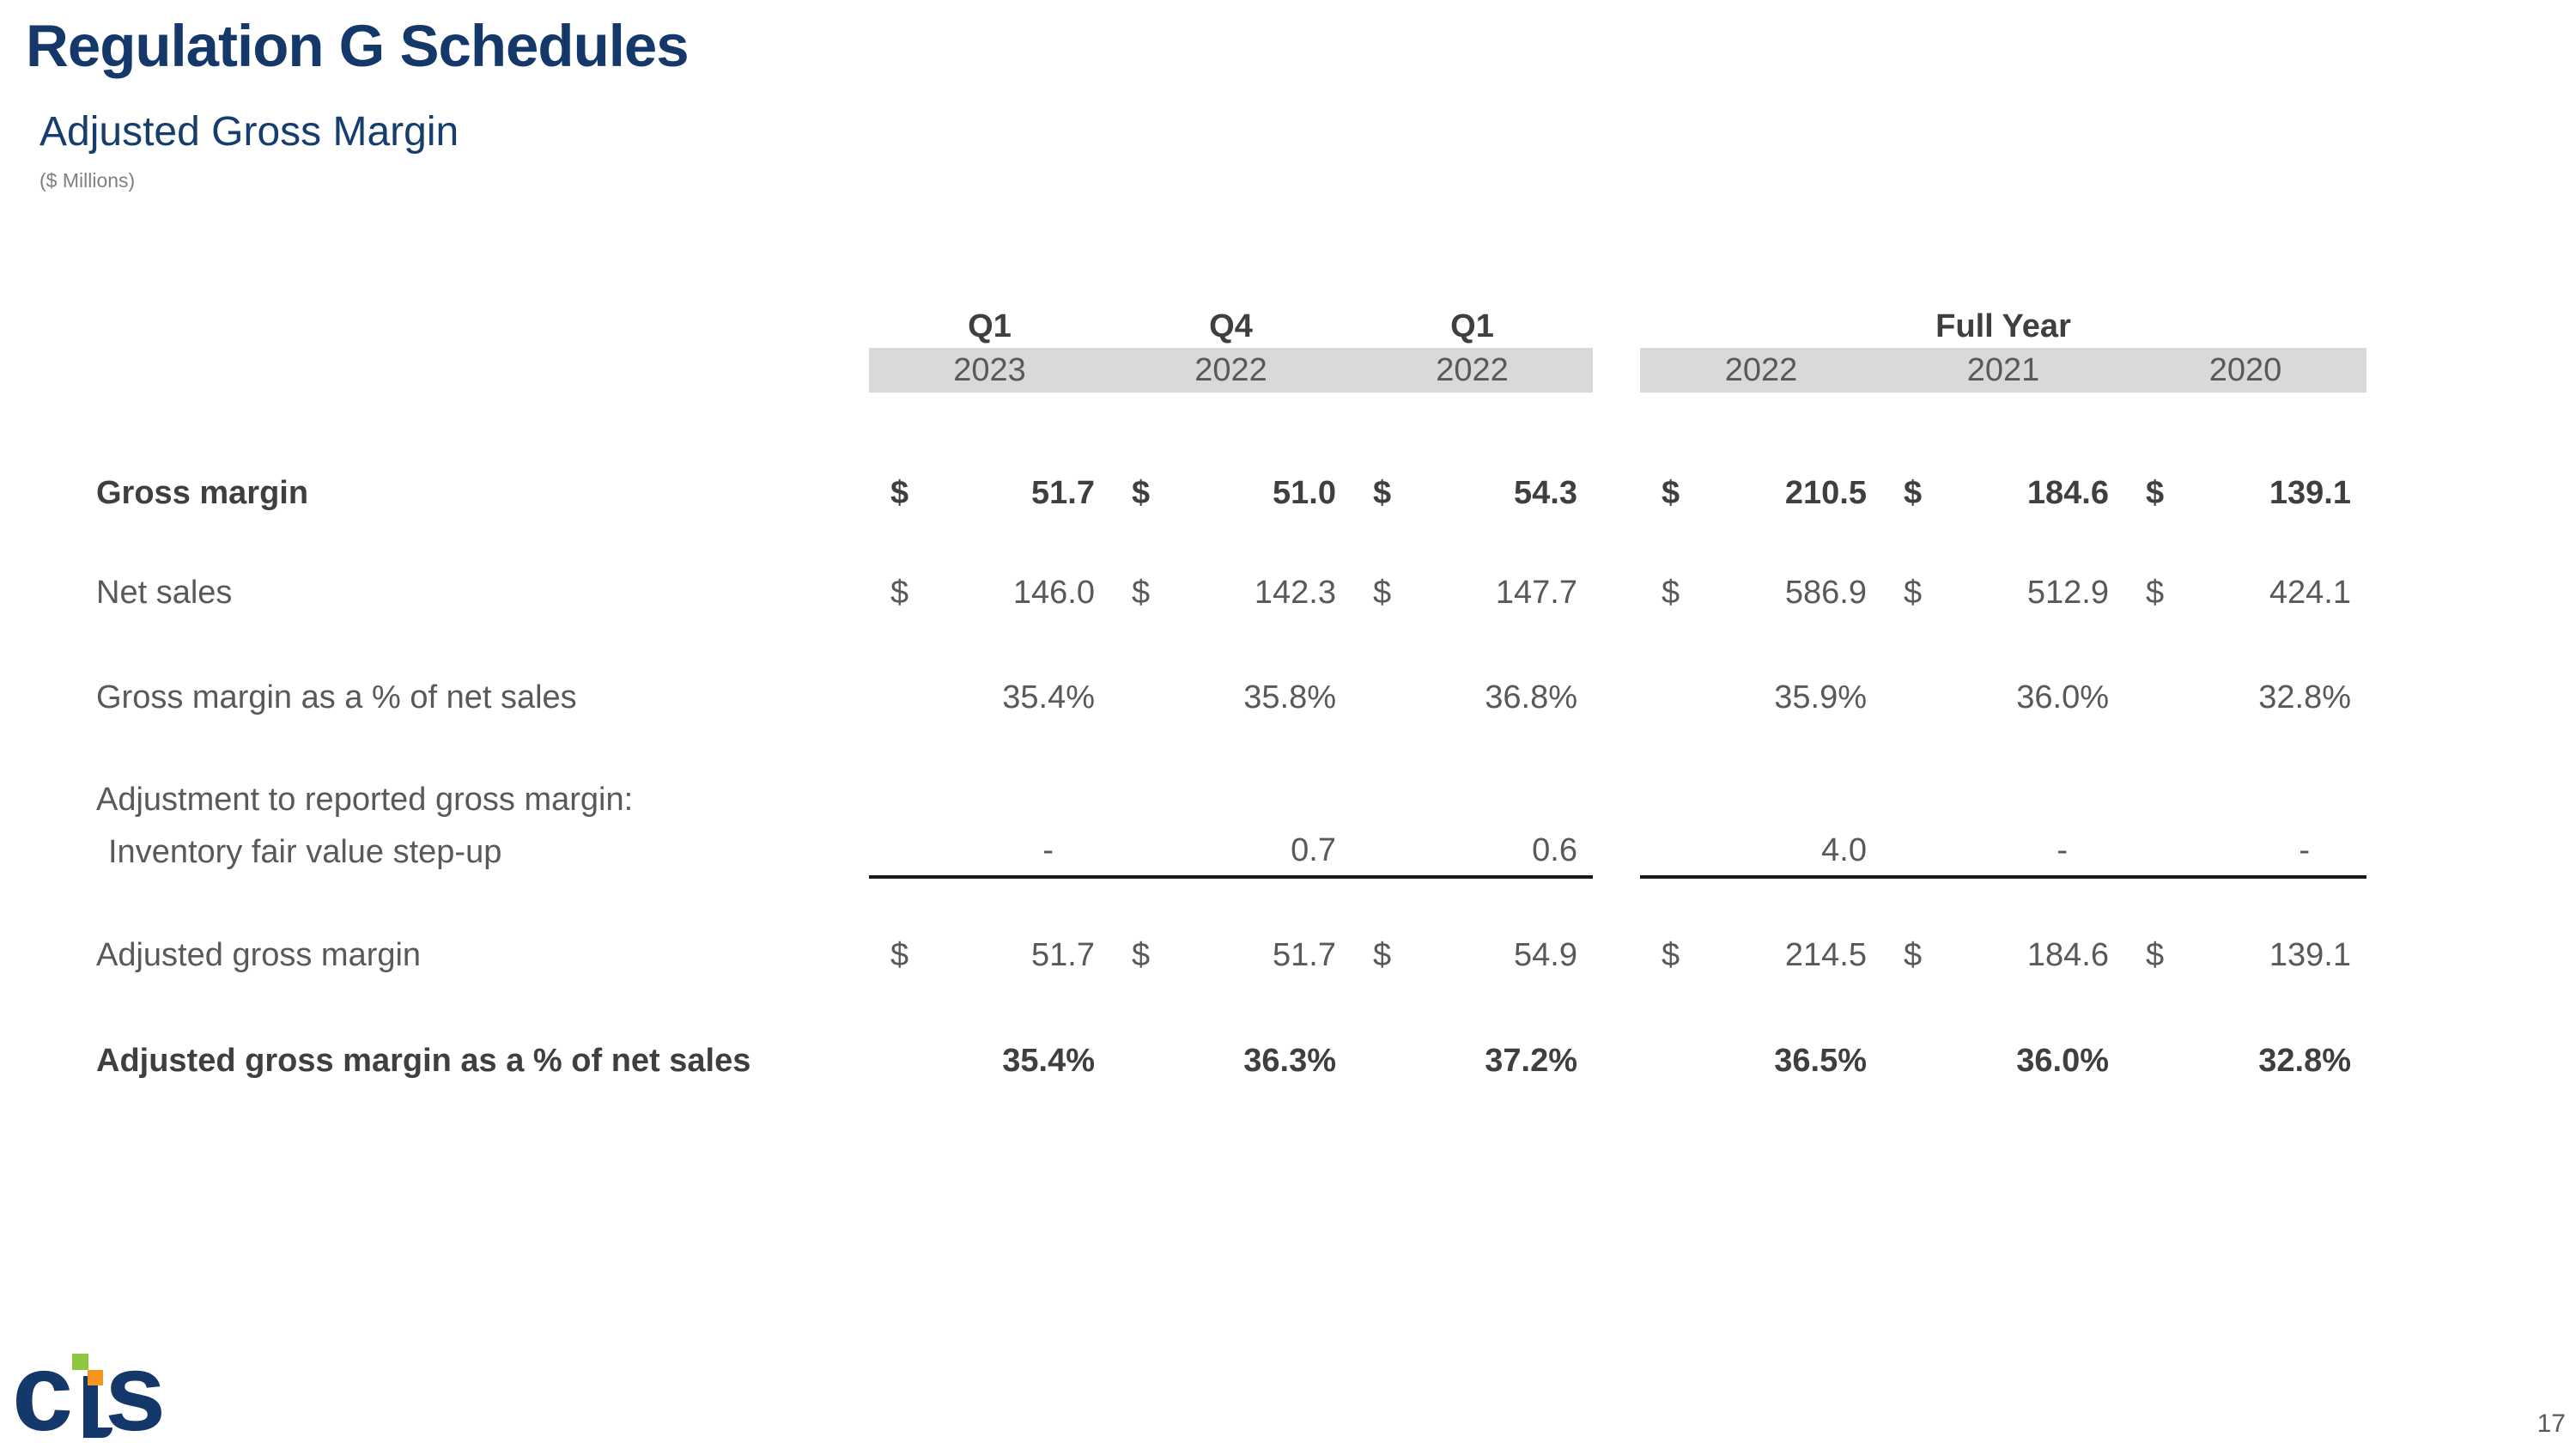 This screenshot has width=2576, height=1449. What do you see at coordinates (1049, 697) in the screenshot?
I see `cell-value: 35.4%` at bounding box center [1049, 697].